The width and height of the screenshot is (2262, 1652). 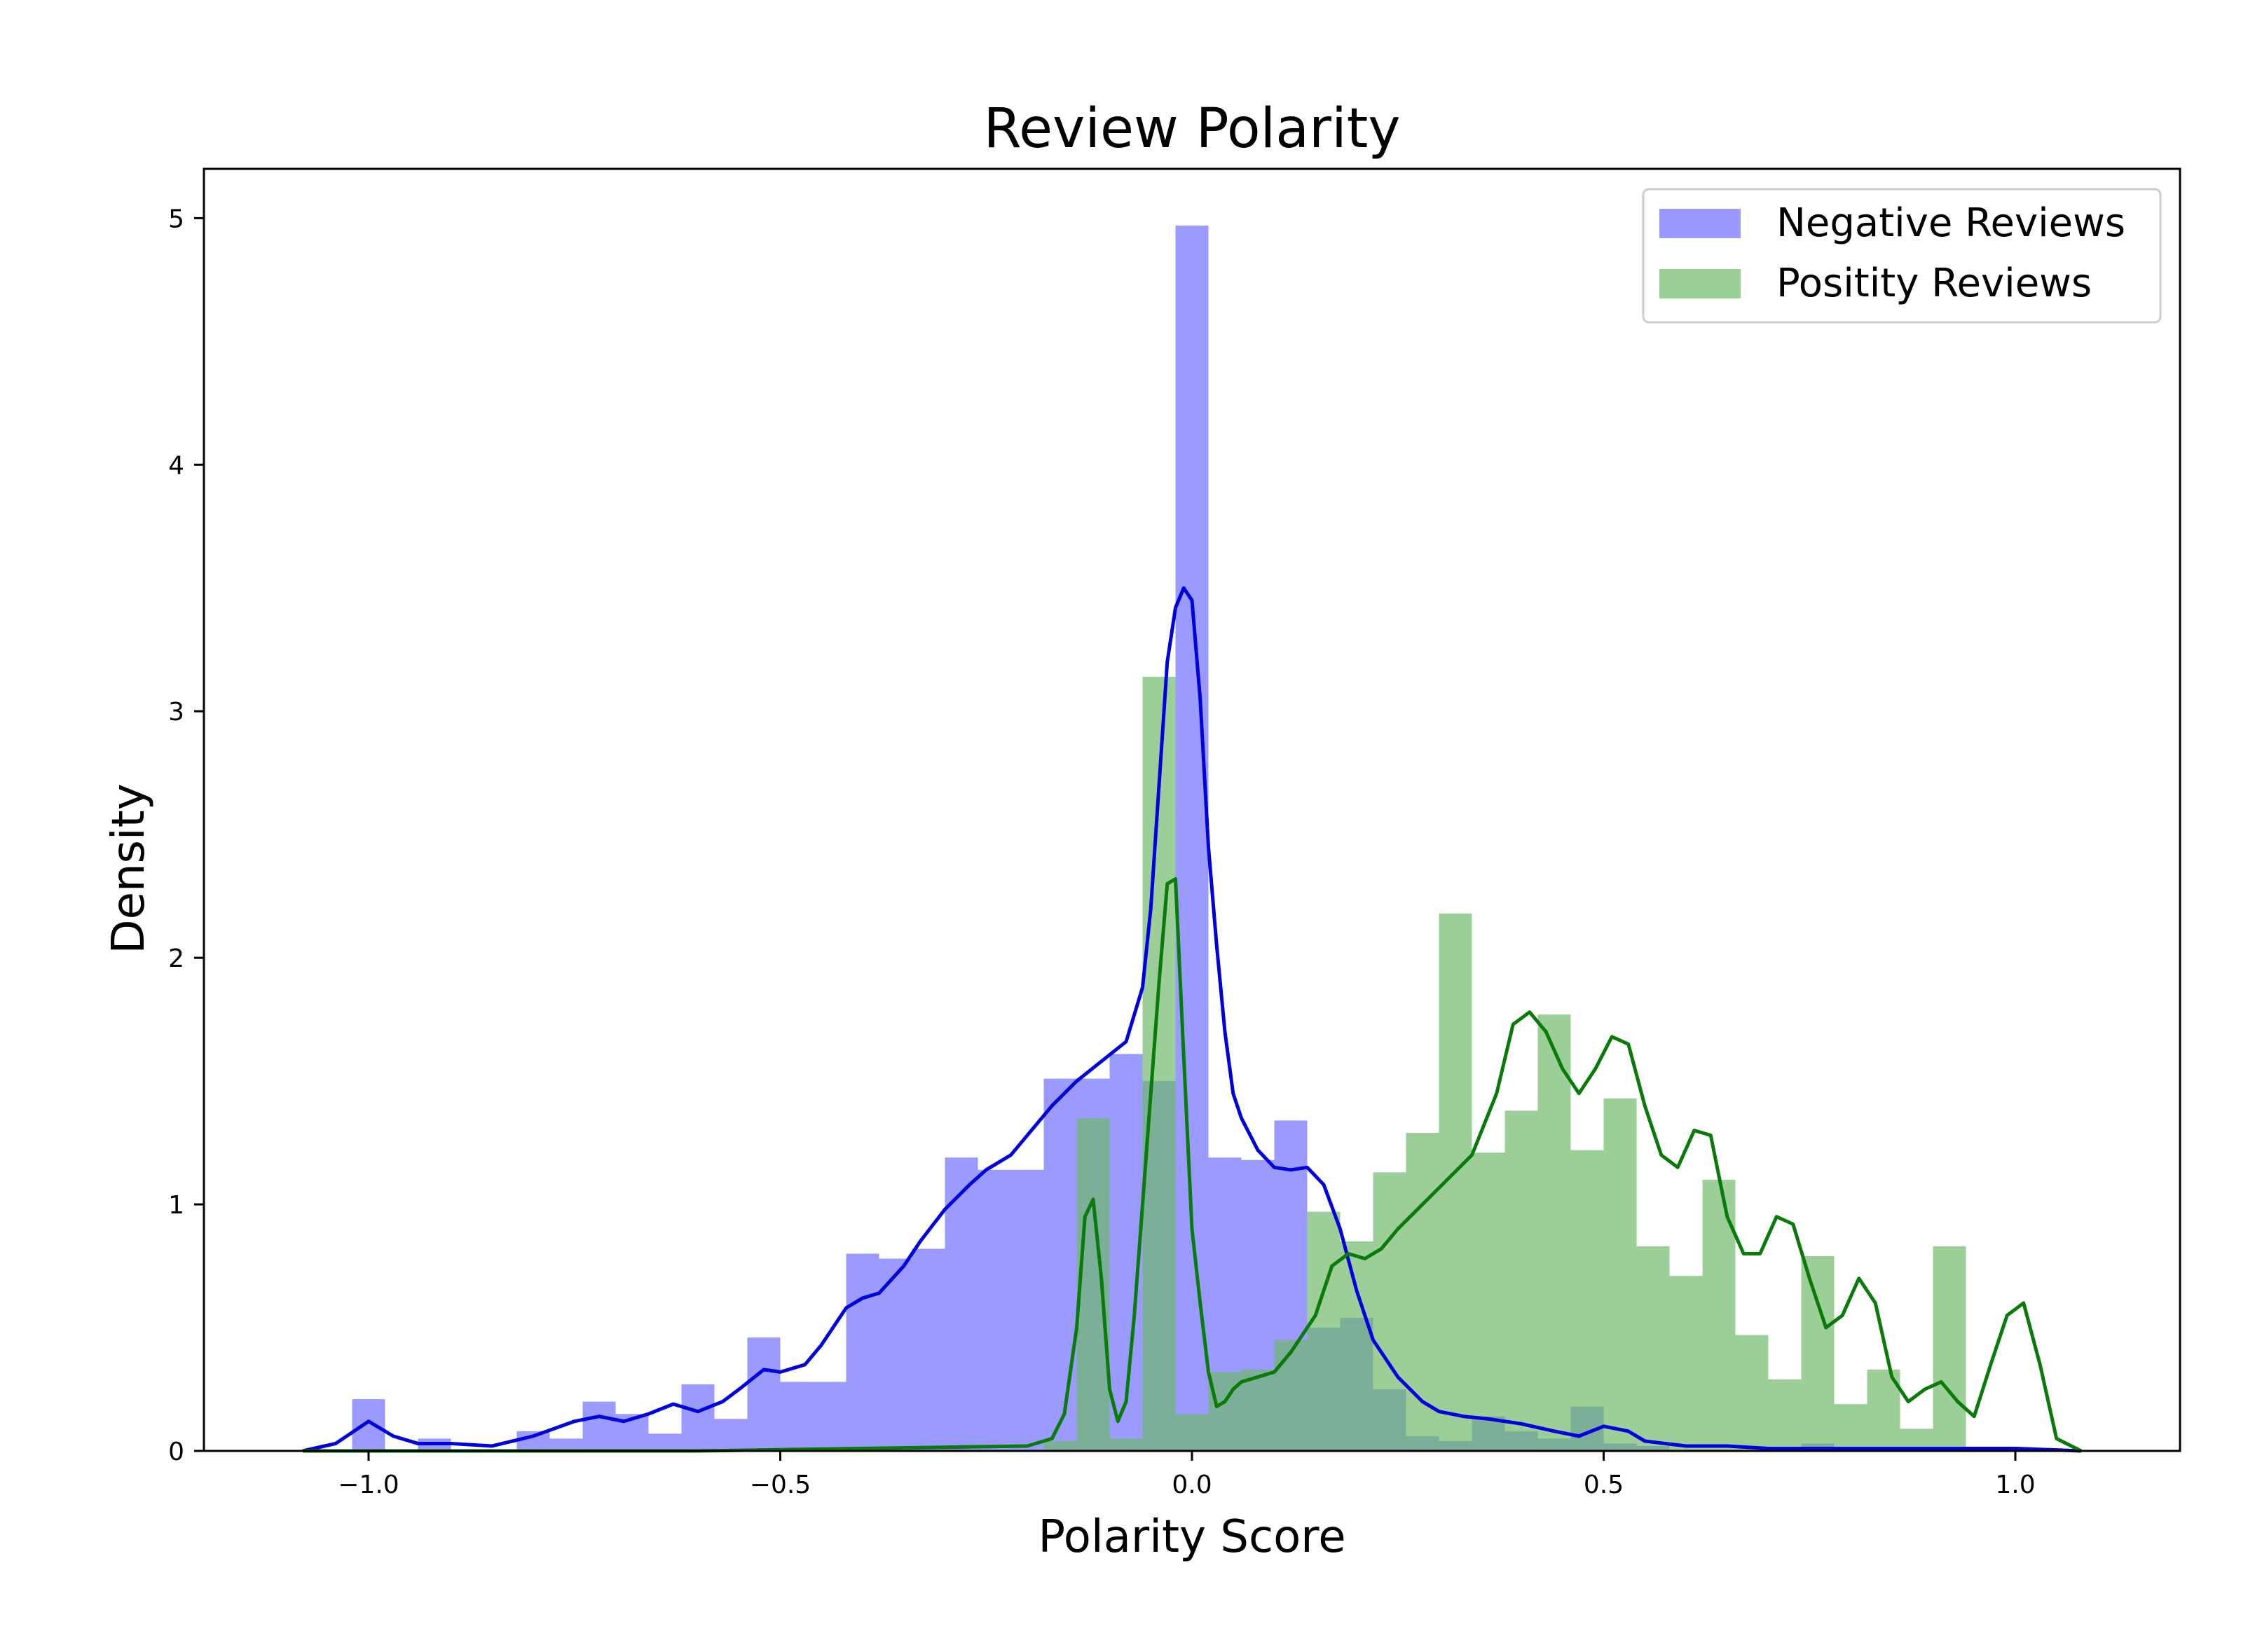 I want to click on x-tick-label: 0.5, so click(x=1604, y=1485).